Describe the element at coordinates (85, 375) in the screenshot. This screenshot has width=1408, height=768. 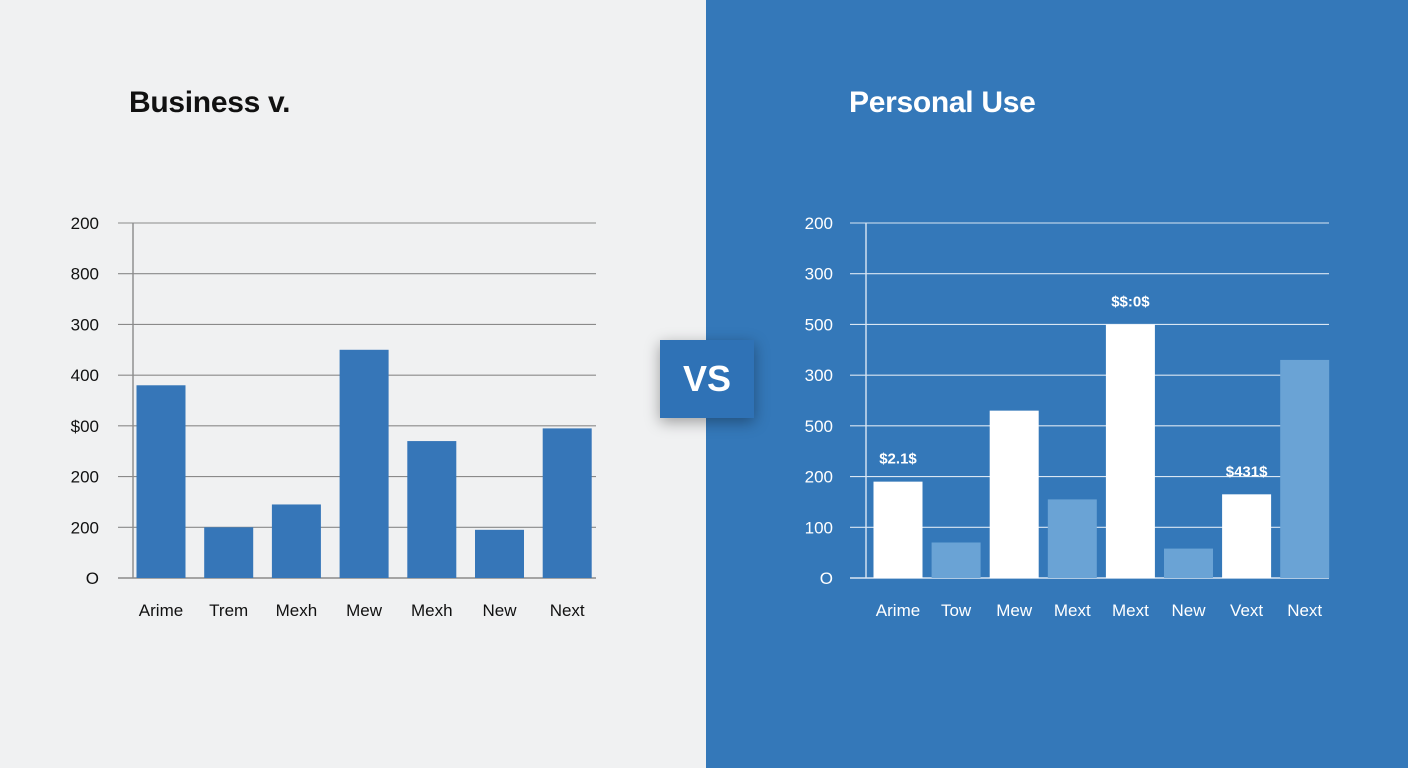
I see `business-y-tick-label: 400` at that location.